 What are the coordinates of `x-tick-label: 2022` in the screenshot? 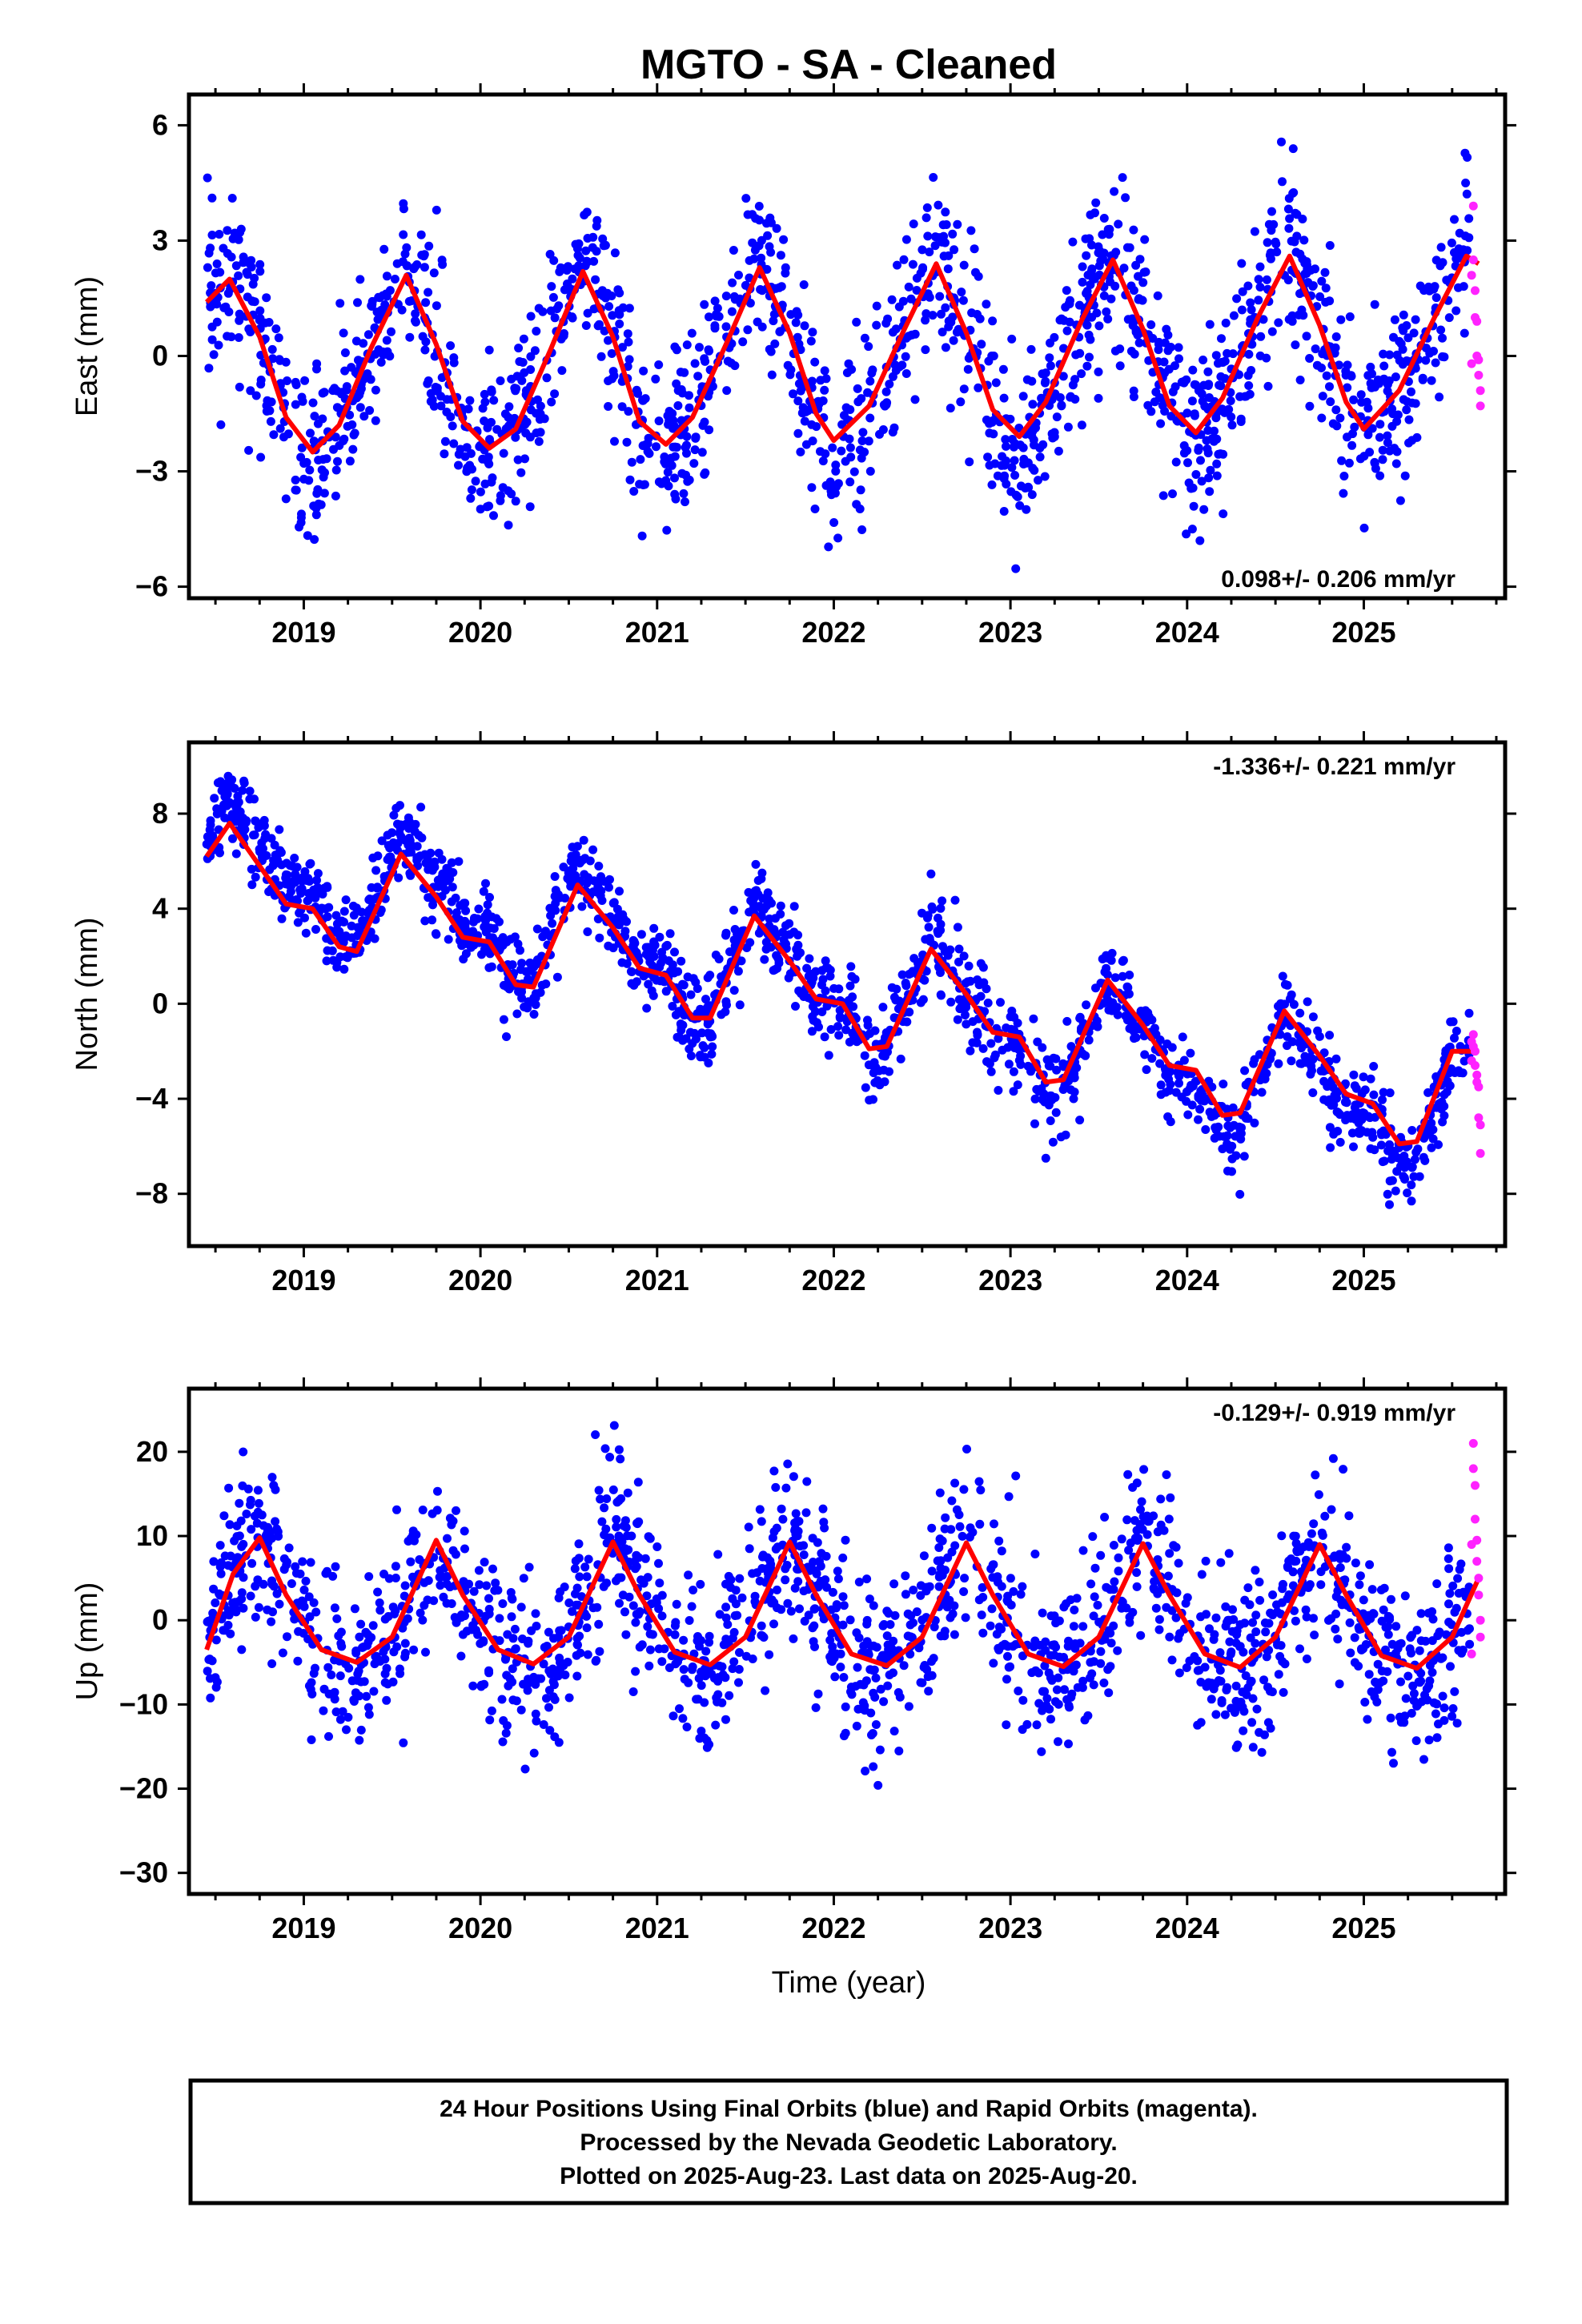 It's located at (833, 1281).